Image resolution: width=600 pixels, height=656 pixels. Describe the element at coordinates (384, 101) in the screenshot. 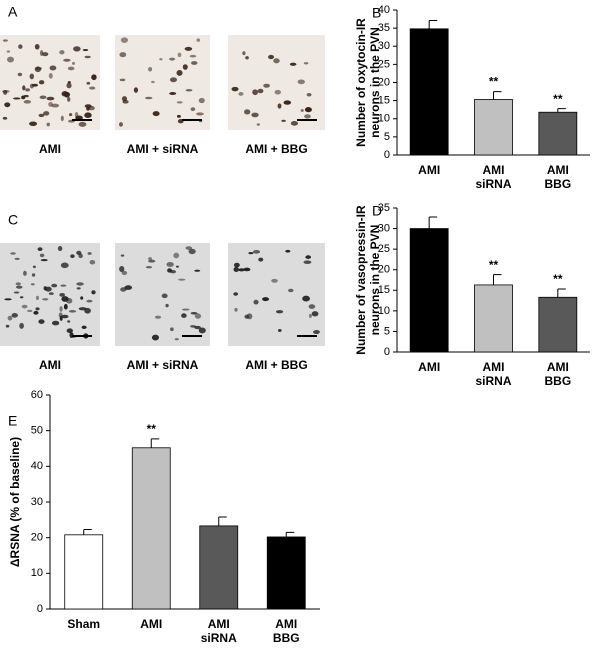

I see `y-tick-label: 15` at that location.